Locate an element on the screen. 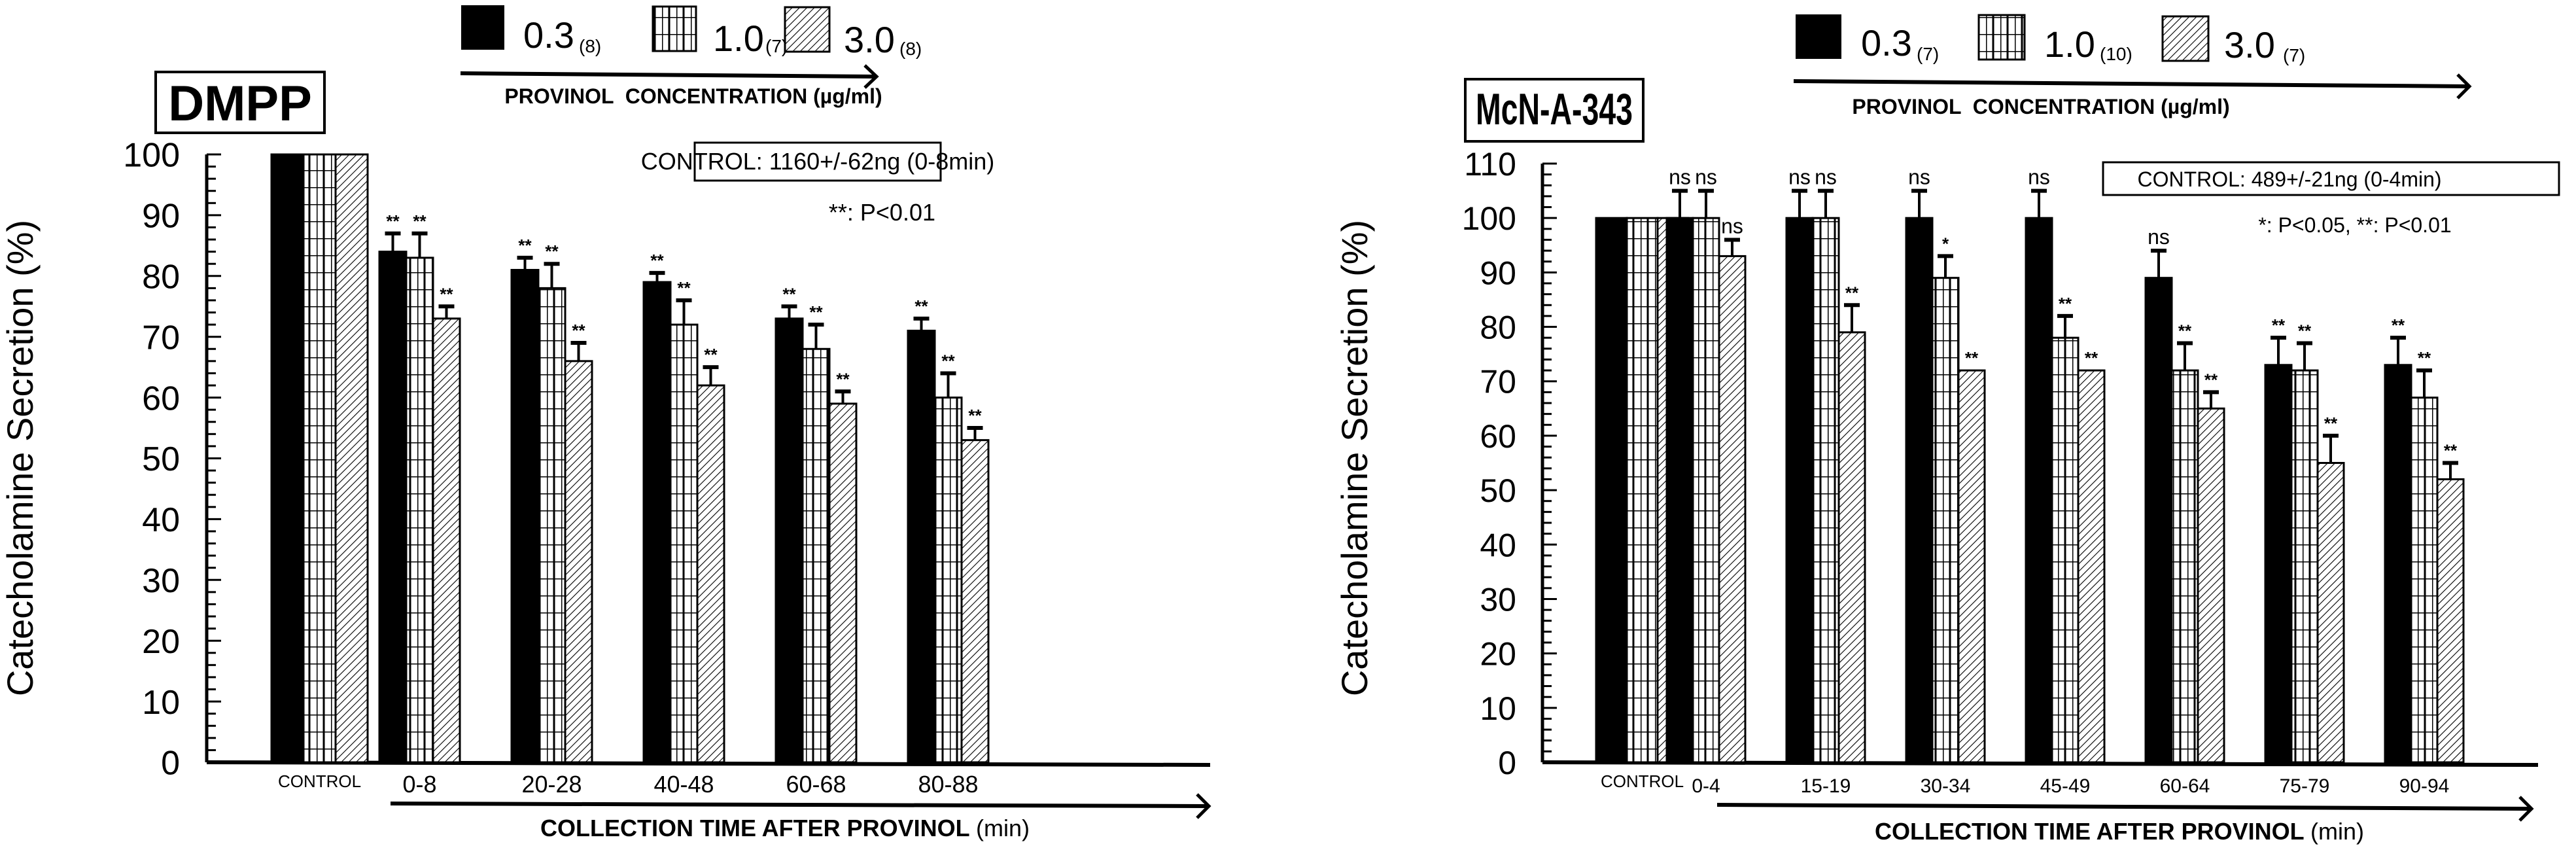  y-tick-label: 40 is located at coordinates (1498, 545).